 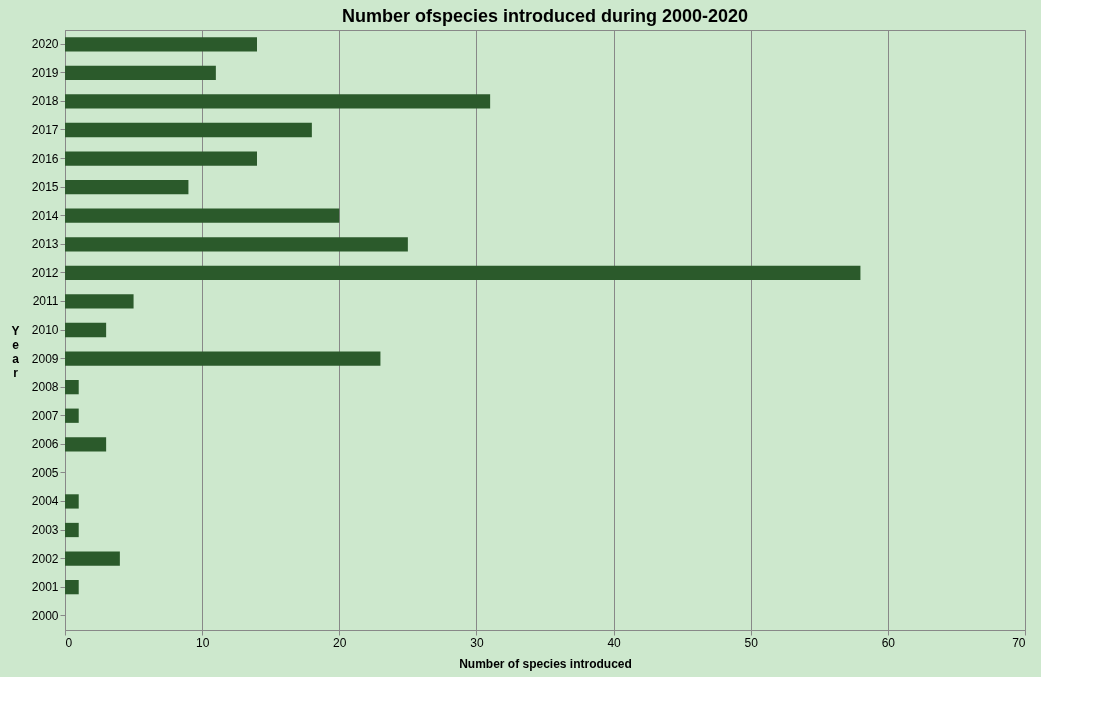 I want to click on y-tick-label: 2015, so click(x=45, y=187).